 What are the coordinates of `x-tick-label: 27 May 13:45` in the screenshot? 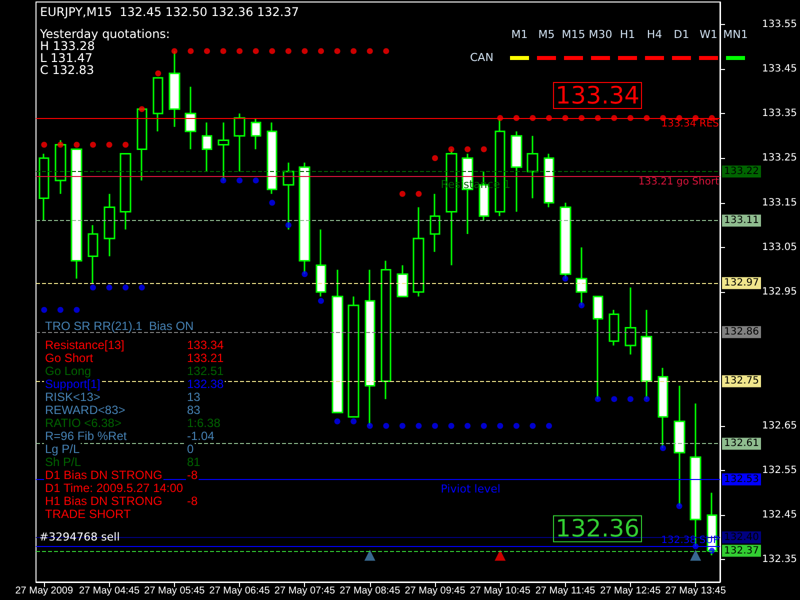 It's located at (695, 591).